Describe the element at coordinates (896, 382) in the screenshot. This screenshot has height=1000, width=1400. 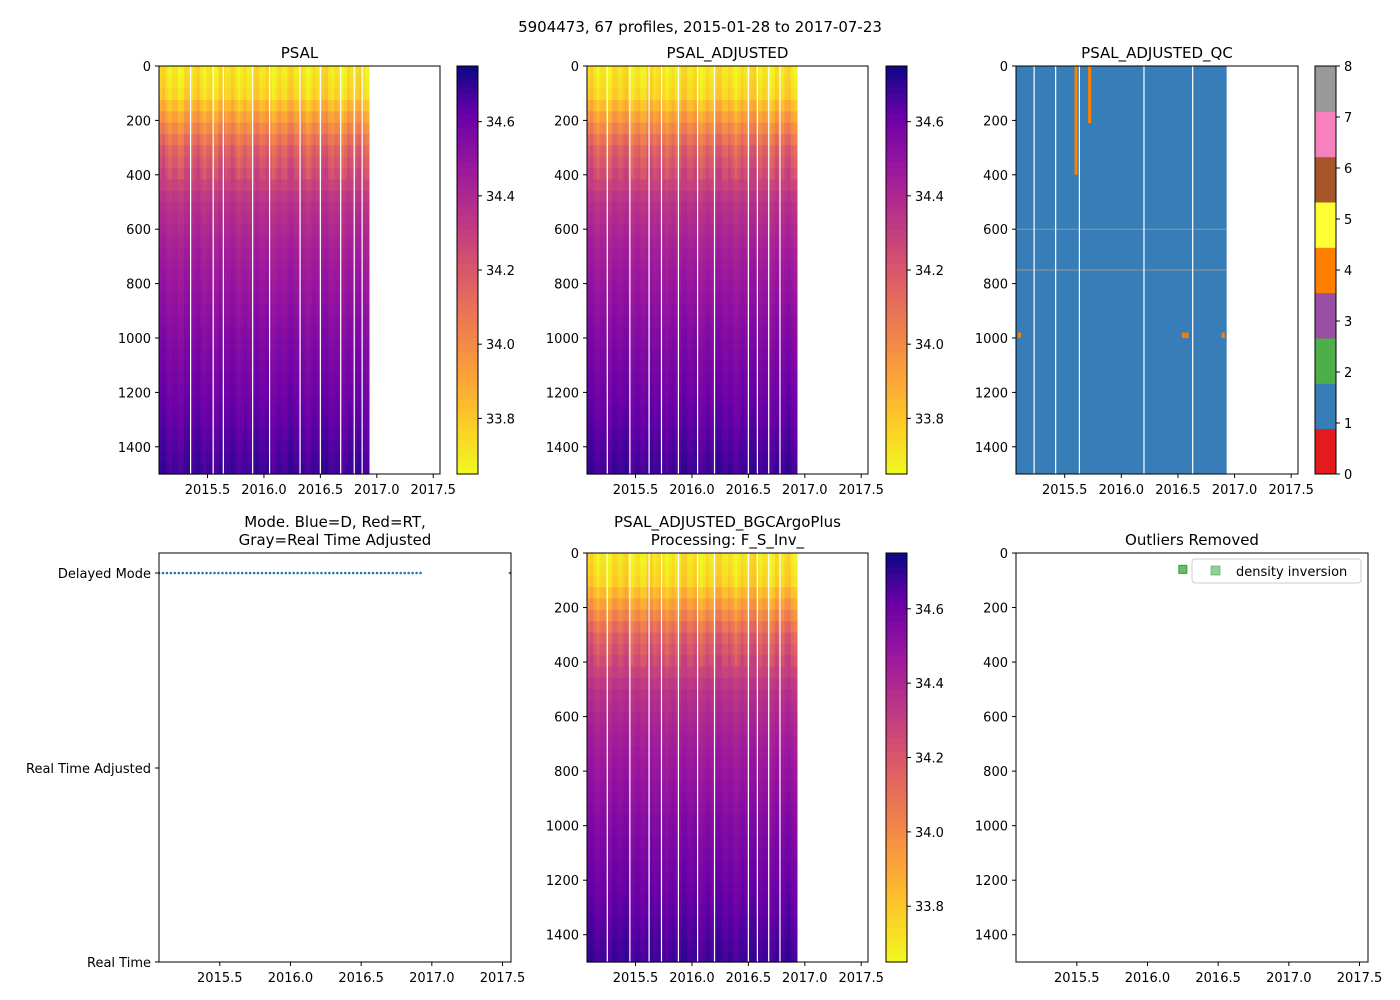
I see `colorbar-segment` at that location.